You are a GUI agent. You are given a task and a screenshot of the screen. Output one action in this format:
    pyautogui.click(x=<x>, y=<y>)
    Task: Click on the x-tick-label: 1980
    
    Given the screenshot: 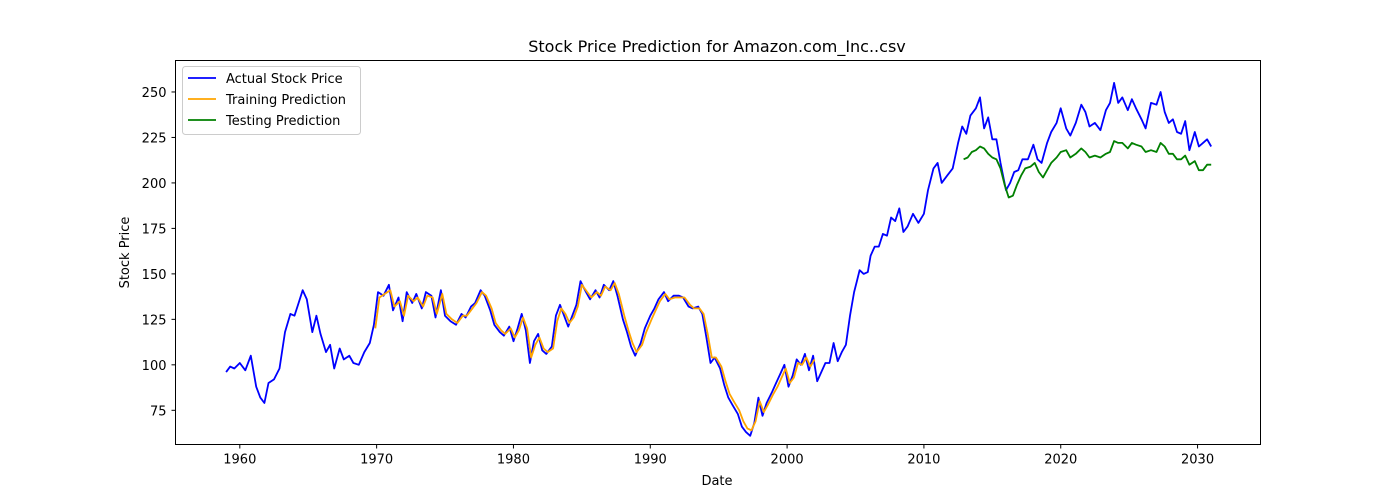 What is the action you would take?
    pyautogui.click(x=513, y=460)
    